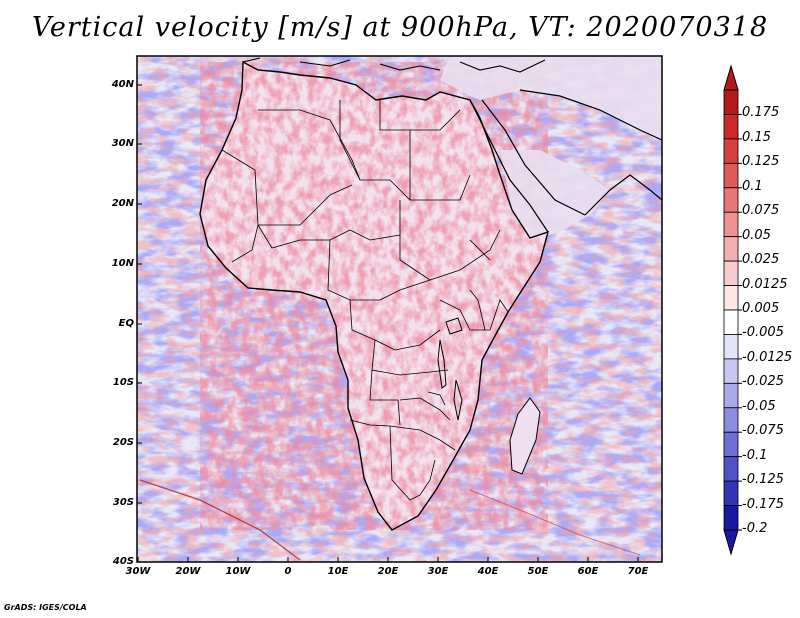  I want to click on lat-label-30n: 30N, so click(122, 143).